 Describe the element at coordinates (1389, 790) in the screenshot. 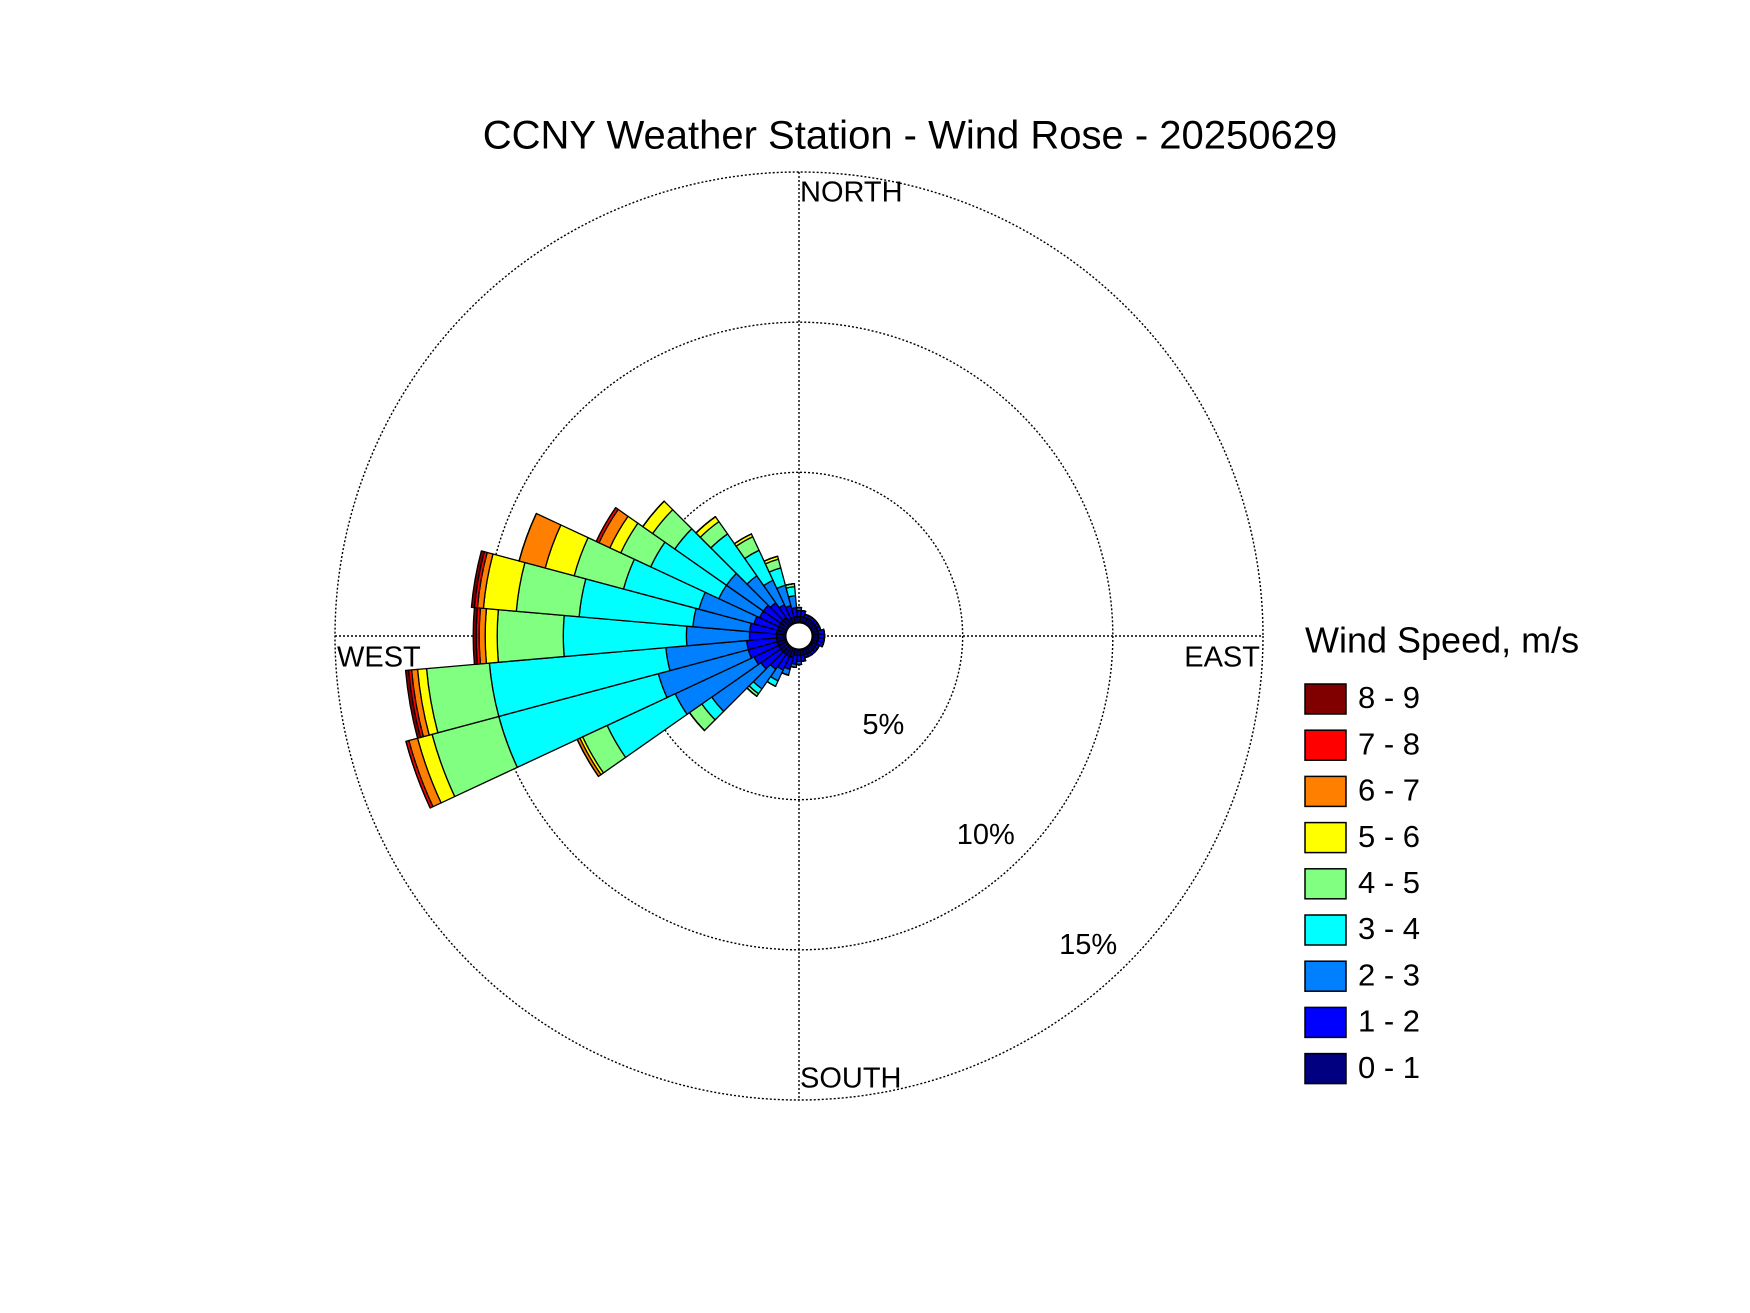

I see `legend-label: 6 - 7` at that location.